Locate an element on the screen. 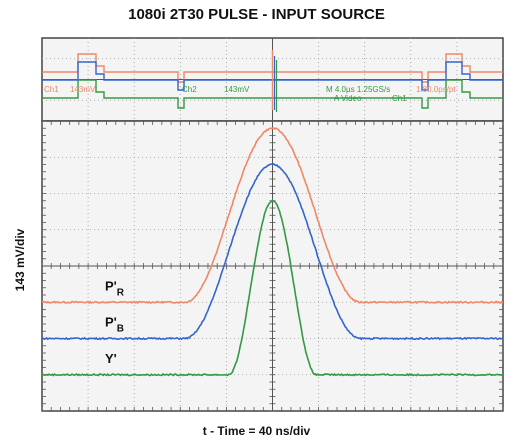 The image size is (513, 445). trace-label: Y' is located at coordinates (111, 358).